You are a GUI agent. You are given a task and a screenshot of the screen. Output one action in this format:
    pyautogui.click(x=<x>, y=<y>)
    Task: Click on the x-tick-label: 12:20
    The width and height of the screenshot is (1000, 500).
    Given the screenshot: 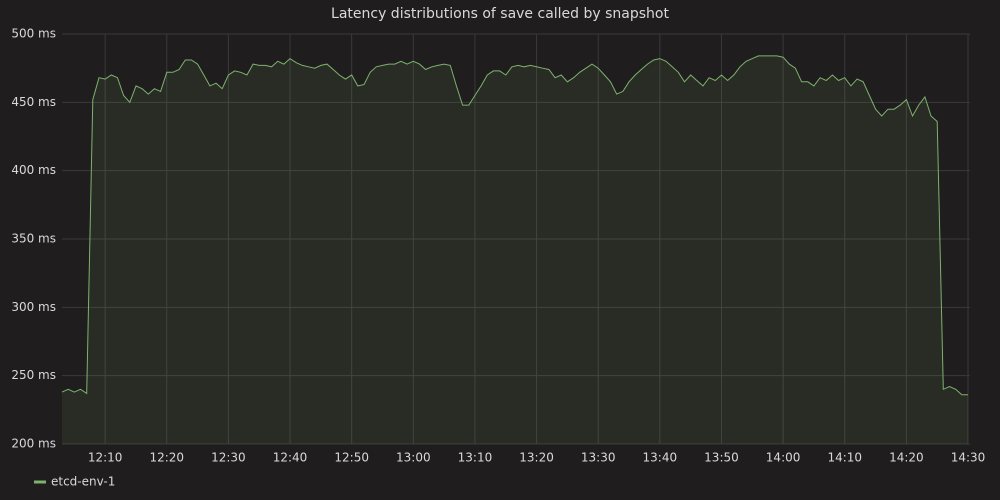 What is the action you would take?
    pyautogui.click(x=166, y=458)
    